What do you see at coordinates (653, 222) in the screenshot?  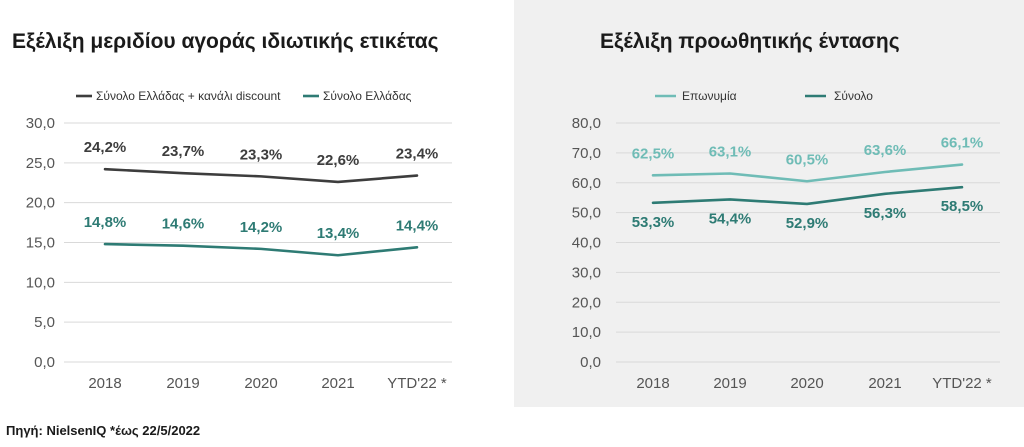 I see `data-label: 53,3%` at bounding box center [653, 222].